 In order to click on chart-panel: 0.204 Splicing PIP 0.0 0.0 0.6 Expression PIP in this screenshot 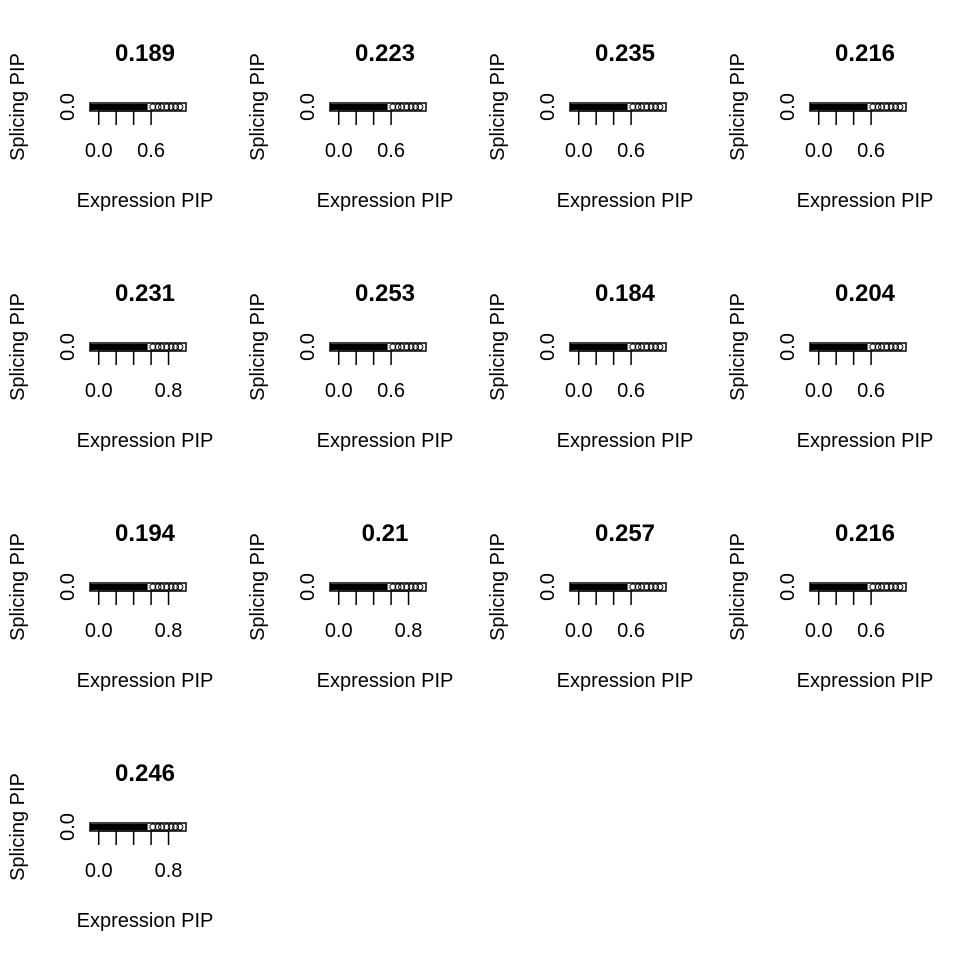, I will do `click(830, 366)`.